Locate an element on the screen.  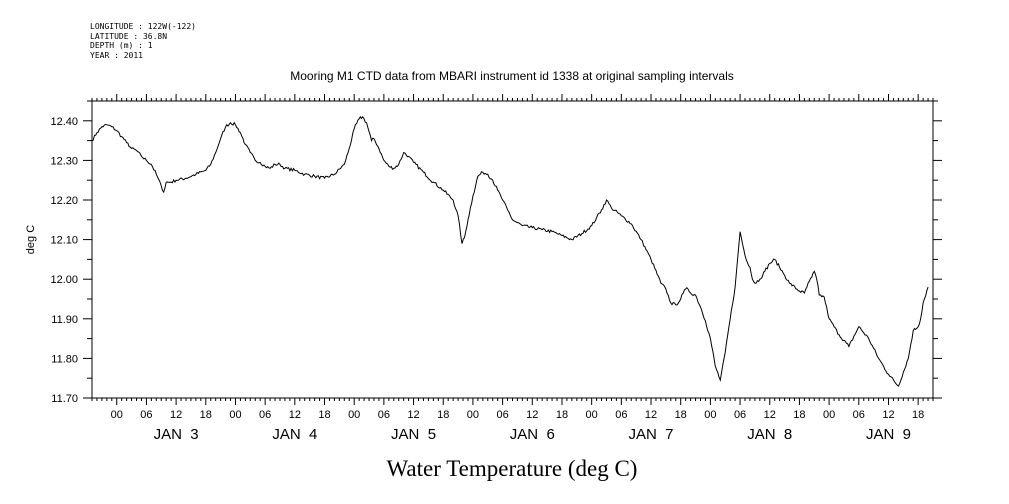
day-label: JAN 9 is located at coordinates (888, 434).